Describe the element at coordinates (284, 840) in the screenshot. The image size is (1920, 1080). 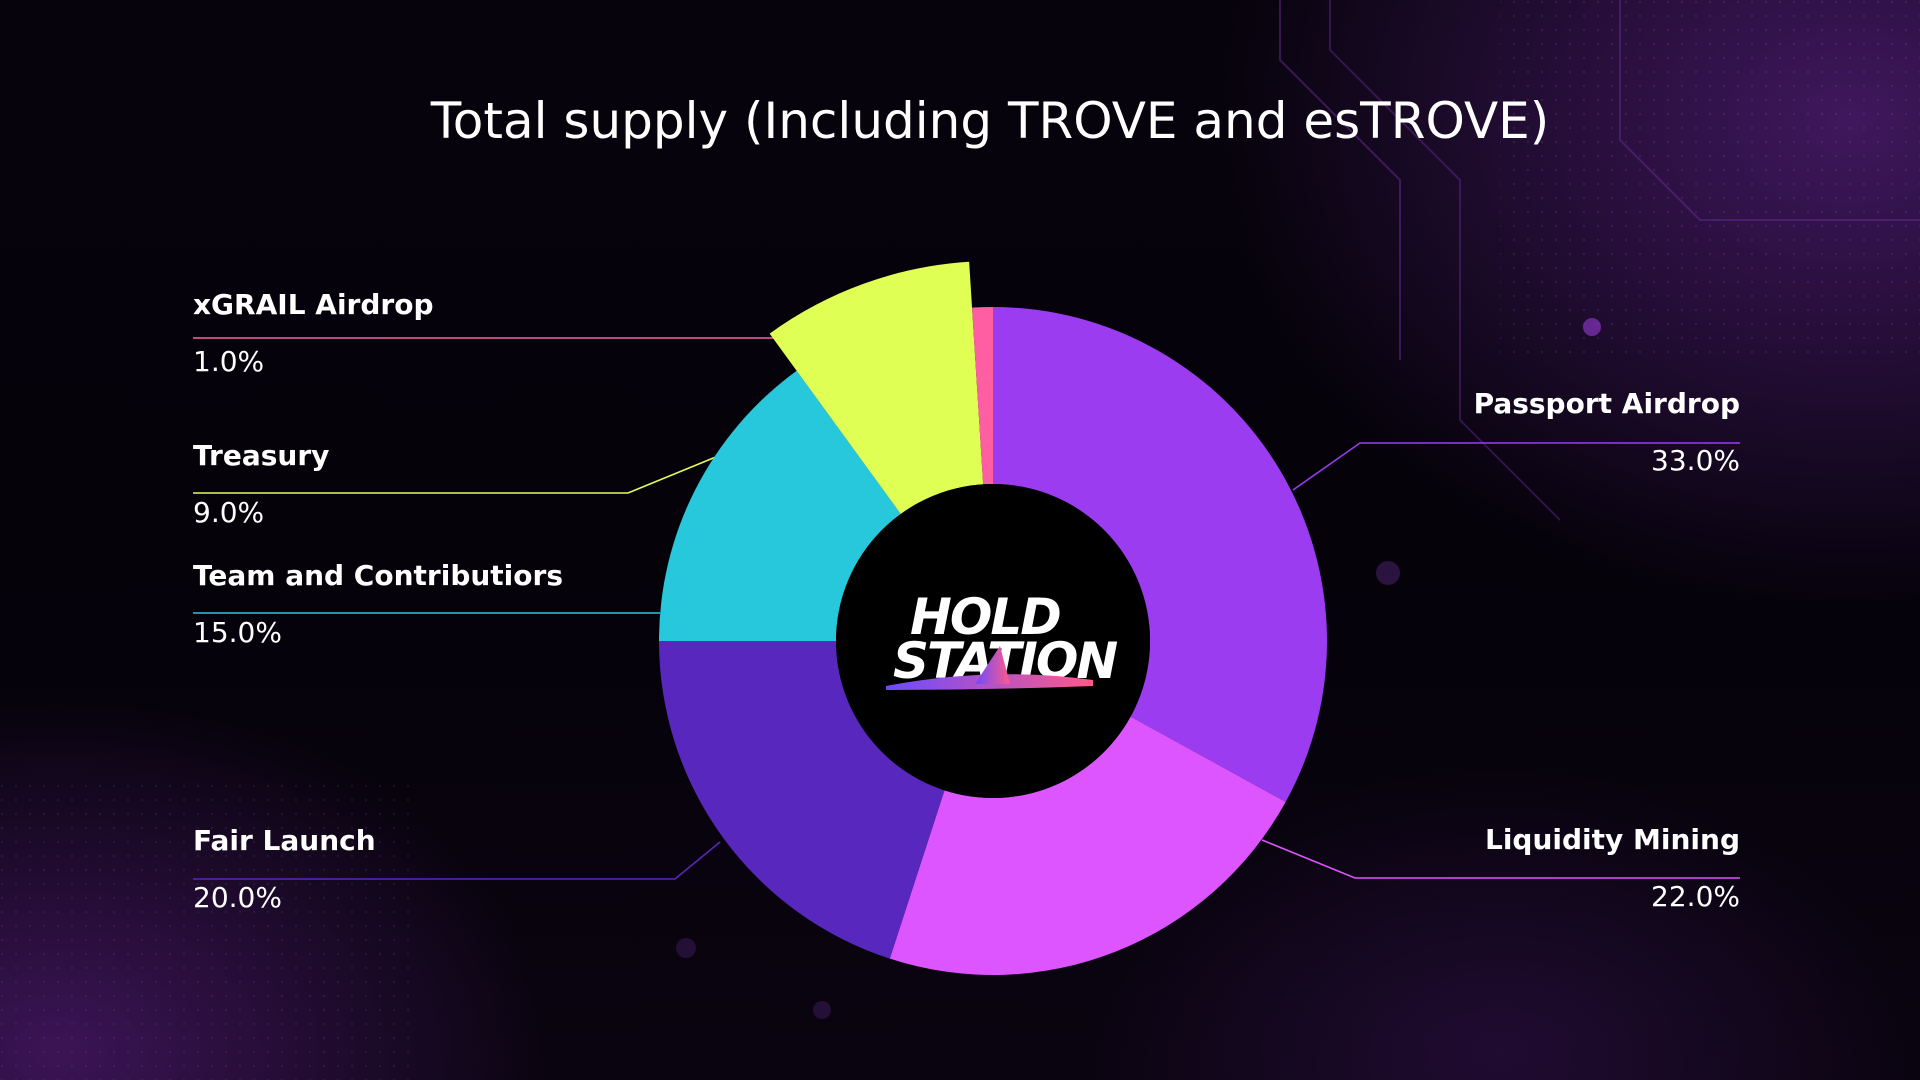
I see `label-name-fair-launch: Fair Launch` at that location.